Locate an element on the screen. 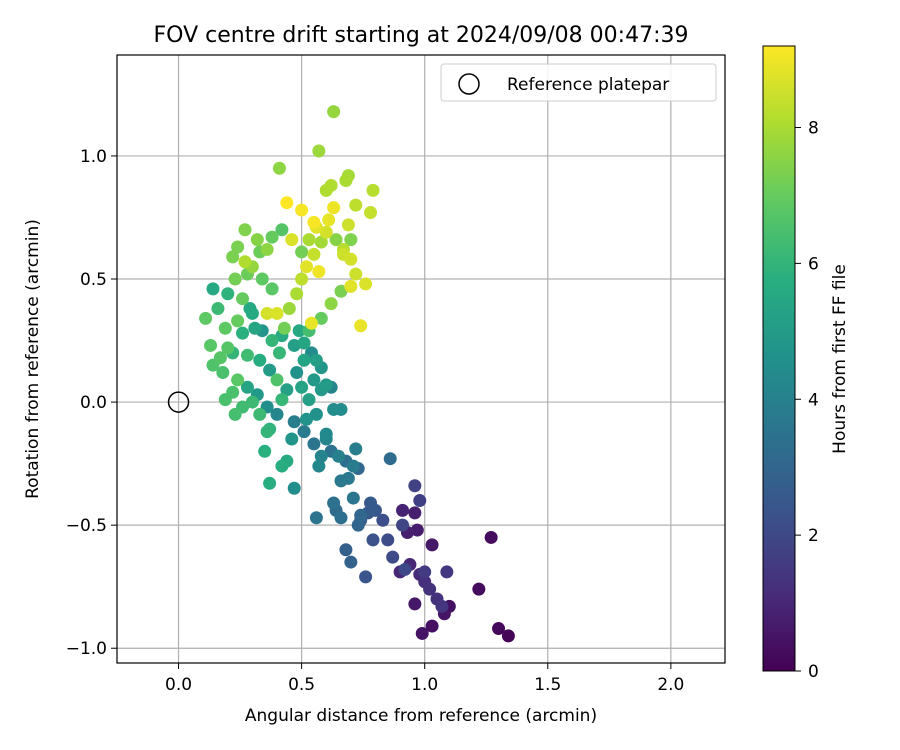 The height and width of the screenshot is (750, 900). reference-platepar-marker is located at coordinates (178, 402).